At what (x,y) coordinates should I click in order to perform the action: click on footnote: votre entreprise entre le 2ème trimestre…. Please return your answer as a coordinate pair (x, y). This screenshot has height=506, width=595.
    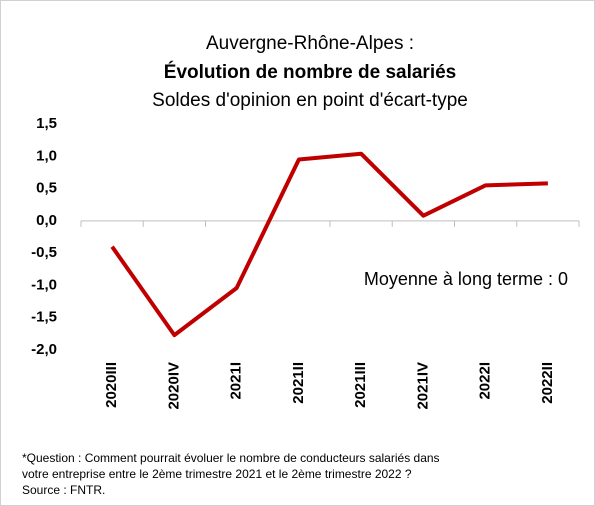
    Looking at the image, I should click on (217, 474).